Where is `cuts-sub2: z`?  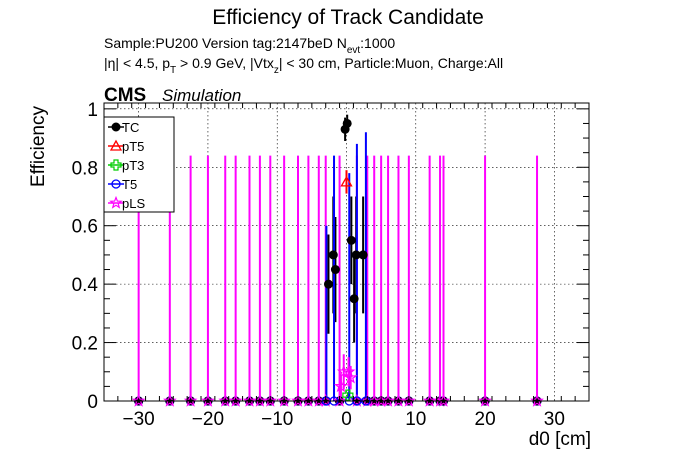
cuts-sub2: z is located at coordinates (276, 70).